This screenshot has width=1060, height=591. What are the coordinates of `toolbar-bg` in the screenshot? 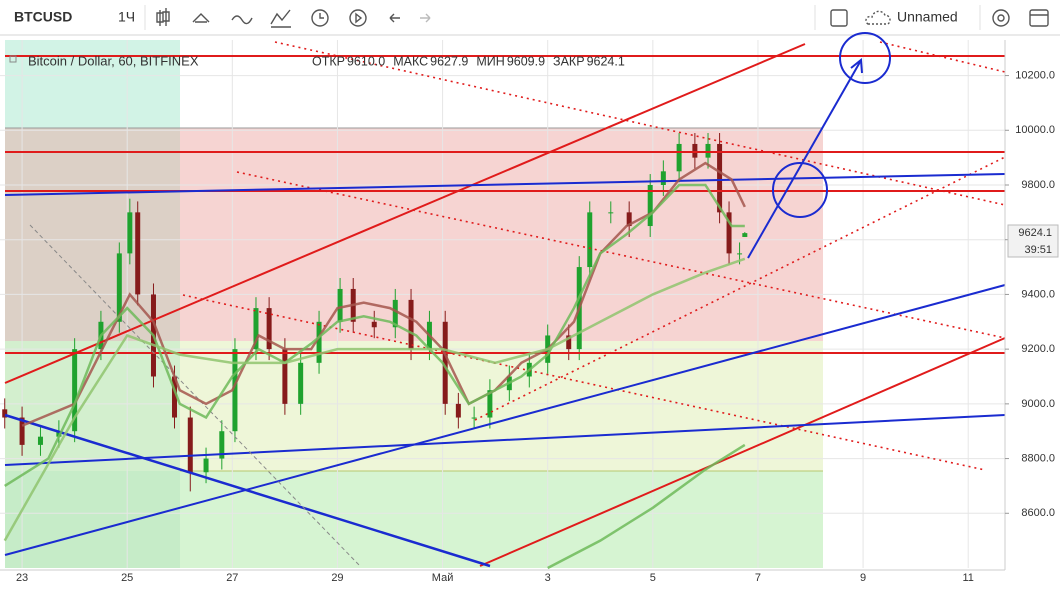 It's located at (530, 17).